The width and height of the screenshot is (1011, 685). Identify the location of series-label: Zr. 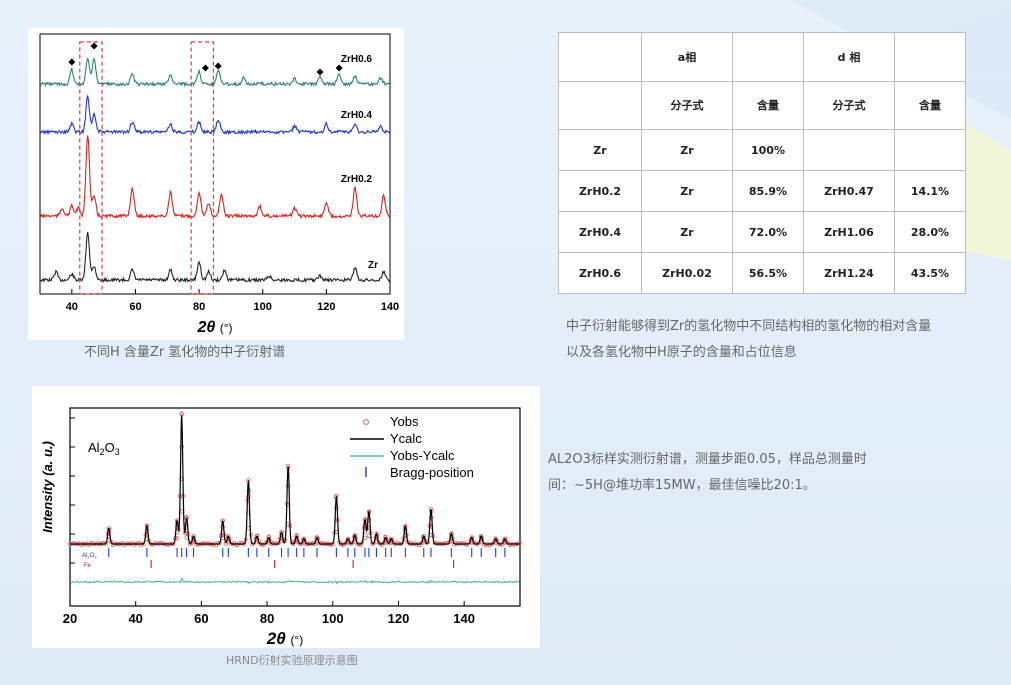
(373, 265).